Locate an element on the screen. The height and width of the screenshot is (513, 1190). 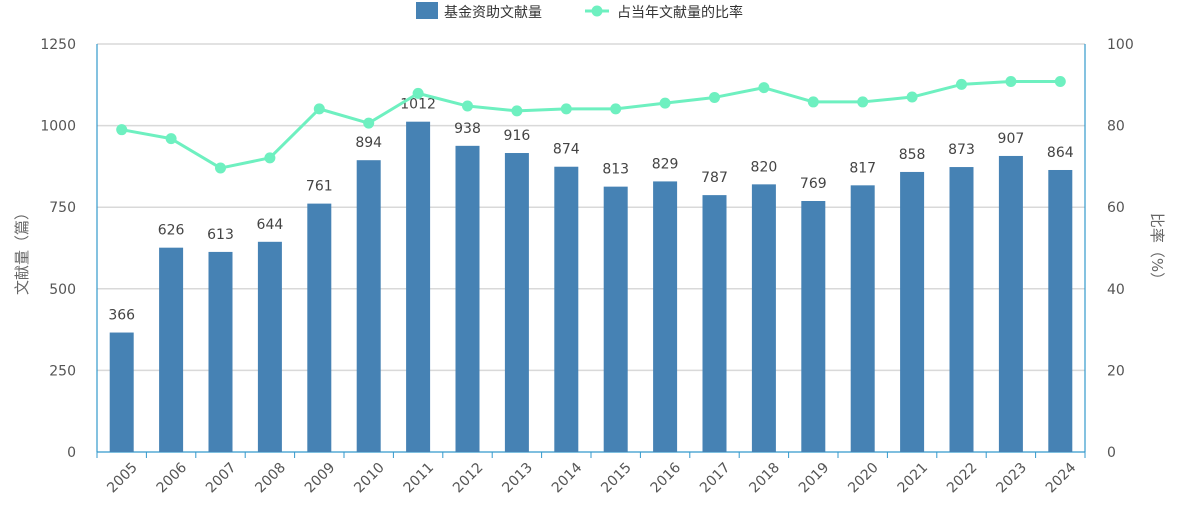
y-right-tick-label: 100 is located at coordinates (1120, 45).